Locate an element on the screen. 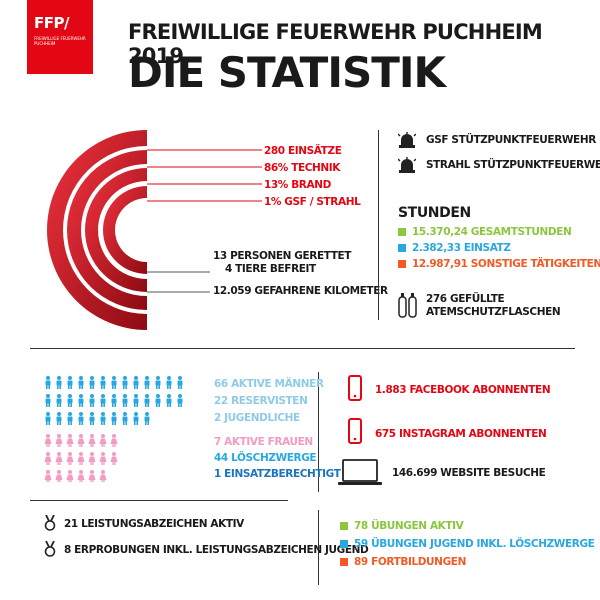 Image resolution: width=600 pixels, height=600 pixels. stat-technik: 86% TECHNIK is located at coordinates (302, 168).